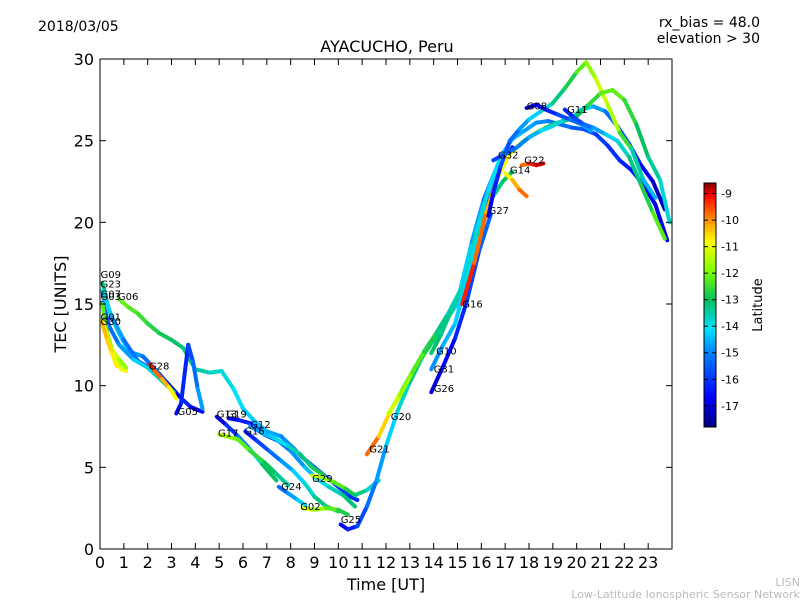 The image size is (800, 600). I want to click on x-axis-label: Time [UT], so click(385, 584).